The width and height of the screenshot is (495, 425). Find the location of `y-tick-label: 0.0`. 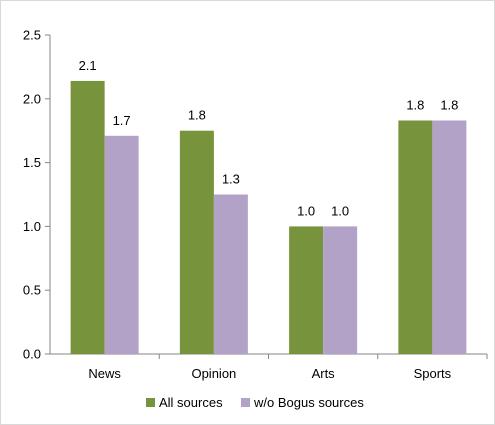

y-tick-label: 0.0 is located at coordinates (32, 354).